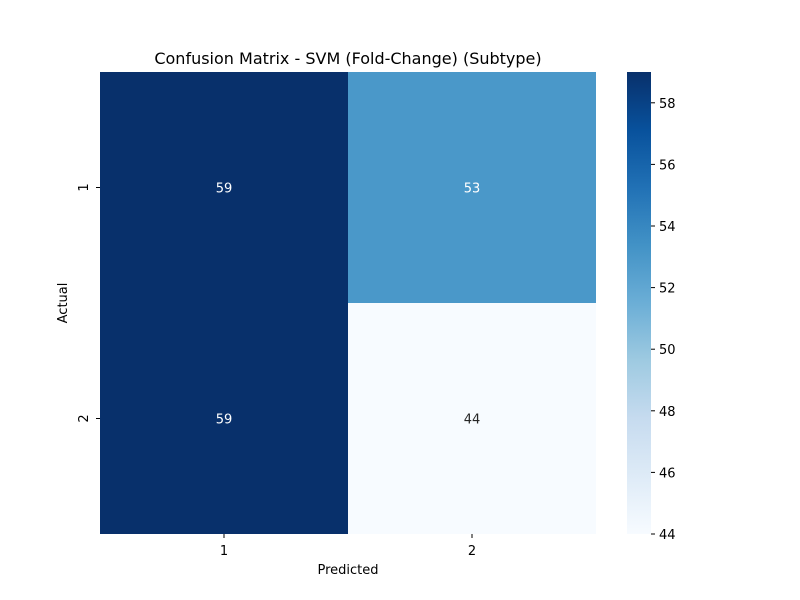  Describe the element at coordinates (667, 104) in the screenshot. I see `colorbar-tick-label: 58` at that location.